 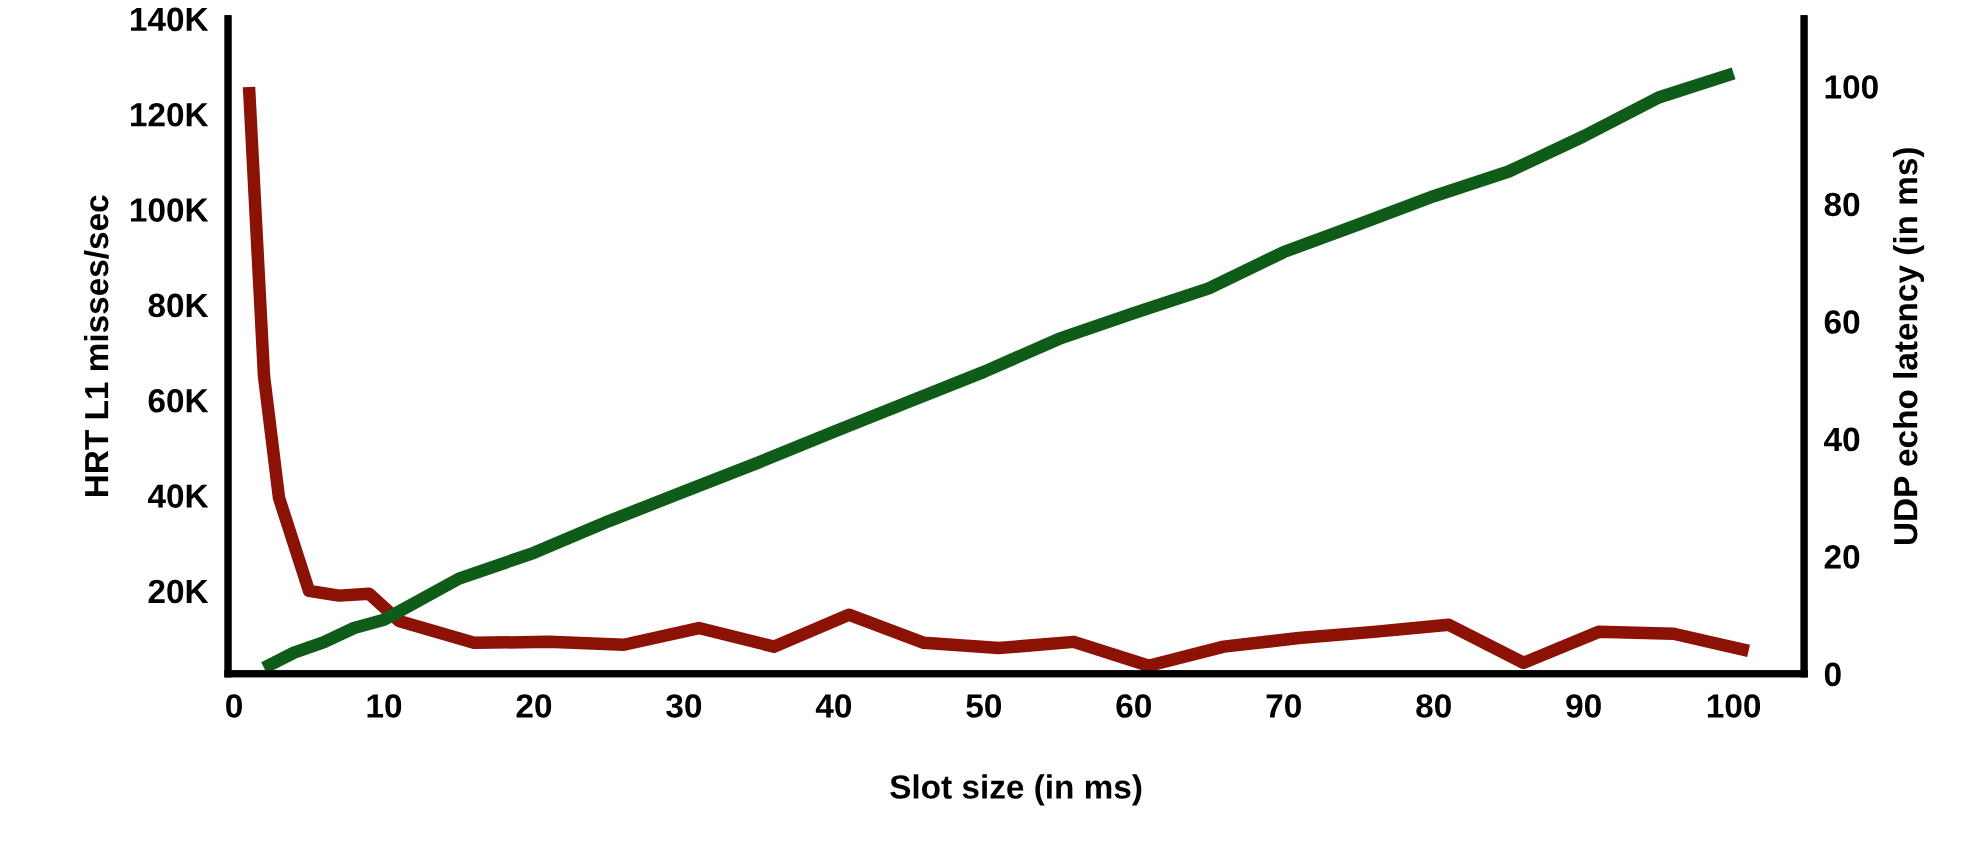 What do you see at coordinates (234, 706) in the screenshot?
I see `x-tick-label: 0` at bounding box center [234, 706].